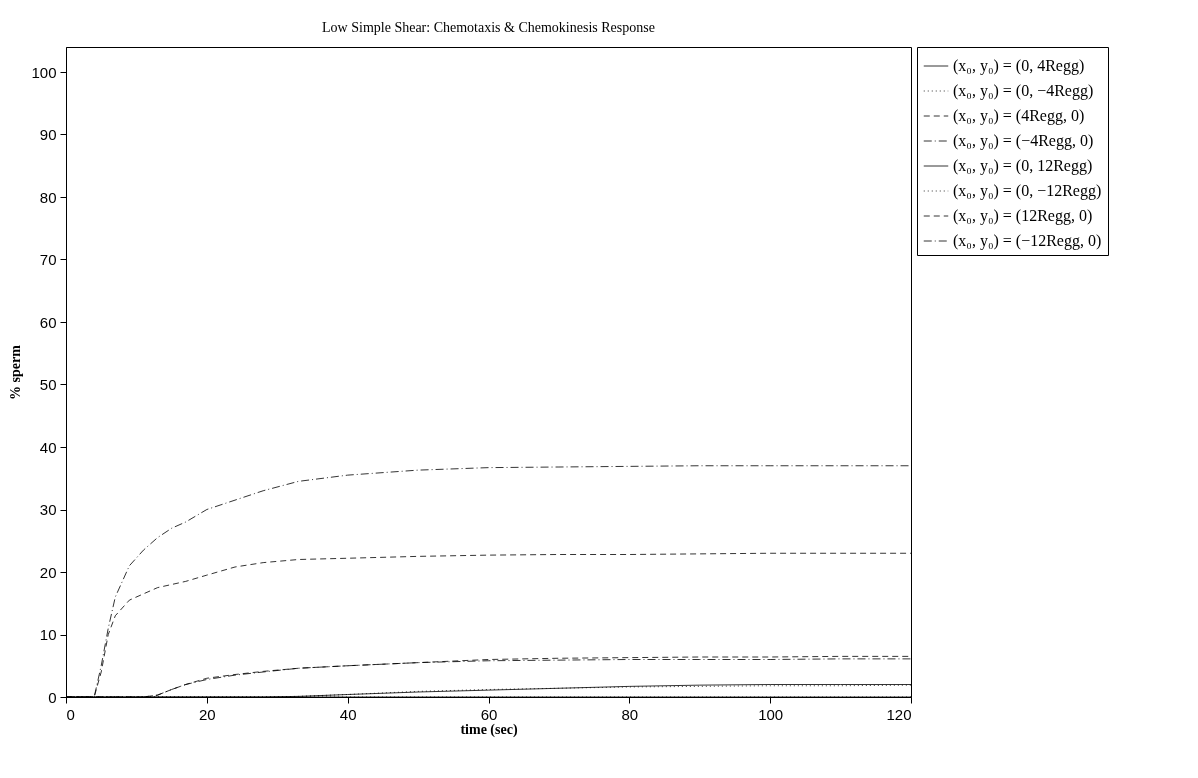 Image resolution: width=1198 pixels, height=778 pixels. Describe the element at coordinates (48, 259) in the screenshot. I see `y-tick-label: 70` at that location.